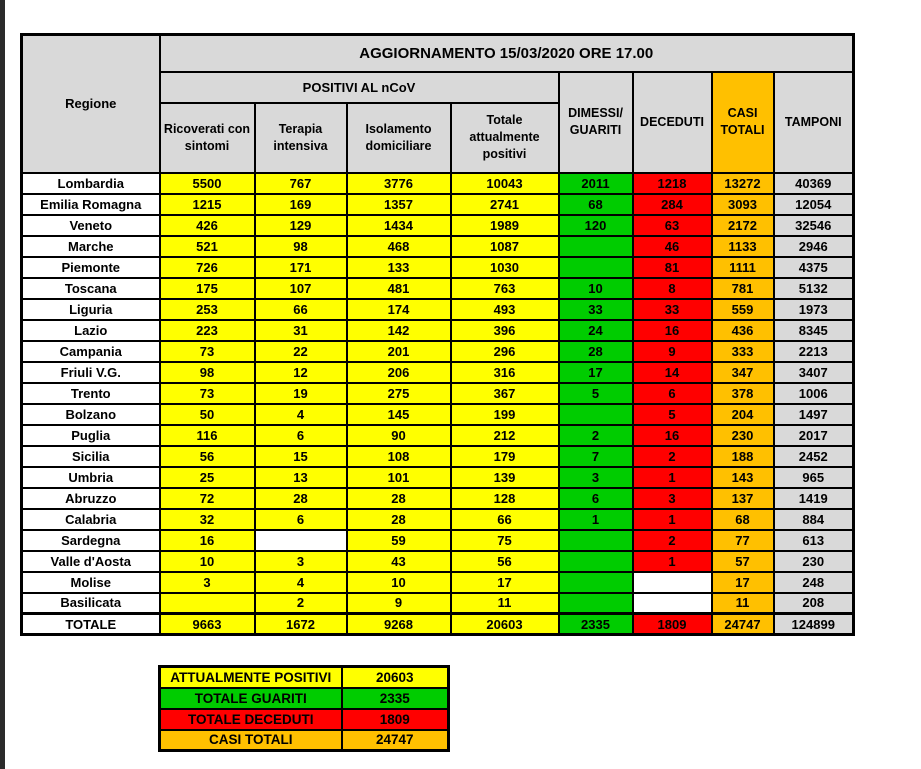  Describe the element at coordinates (395, 740) in the screenshot. I see `summary-value-casi-totali: 24747` at that location.